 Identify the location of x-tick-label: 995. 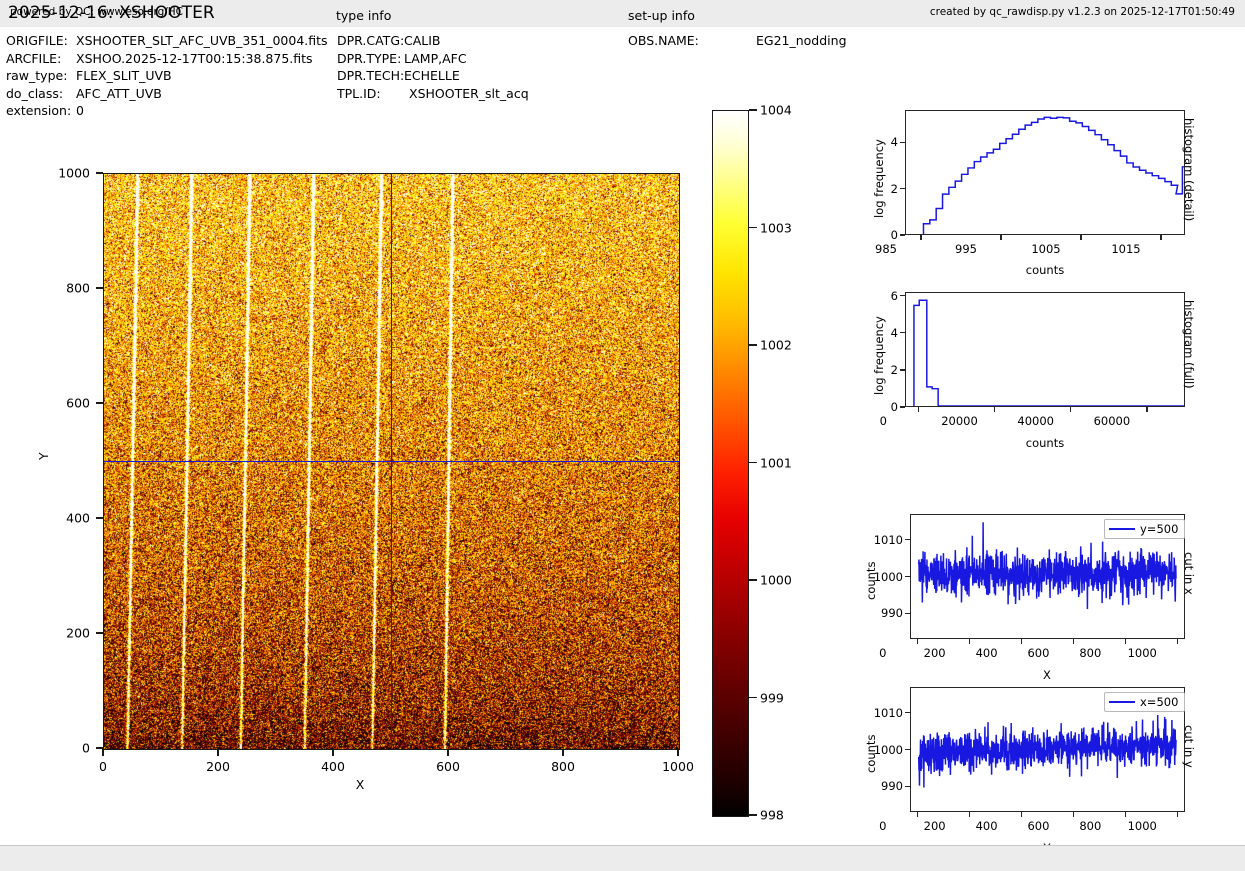
(966, 249).